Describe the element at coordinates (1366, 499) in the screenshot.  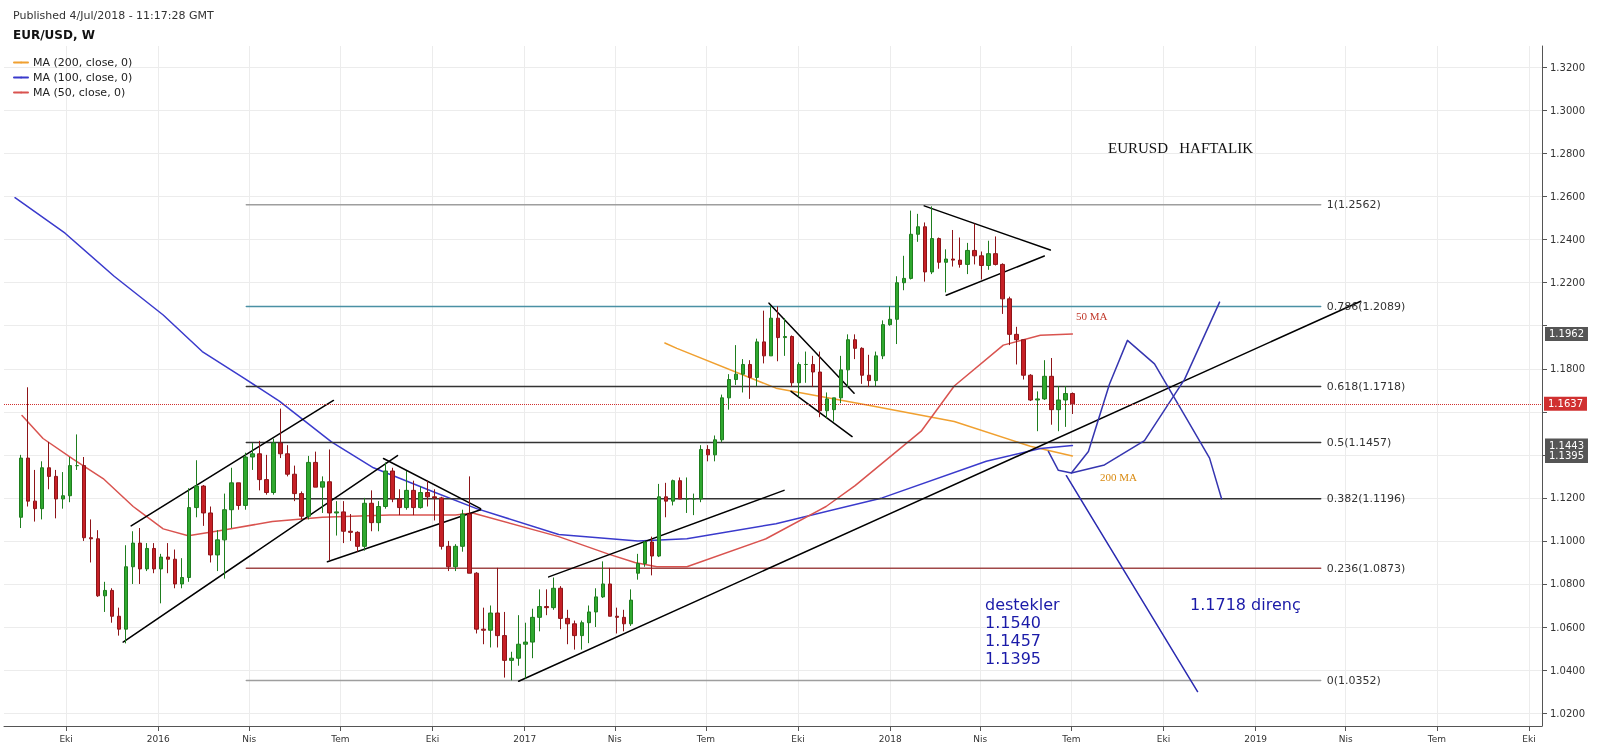
I see `annotation: 0.382(1.1196)` at that location.